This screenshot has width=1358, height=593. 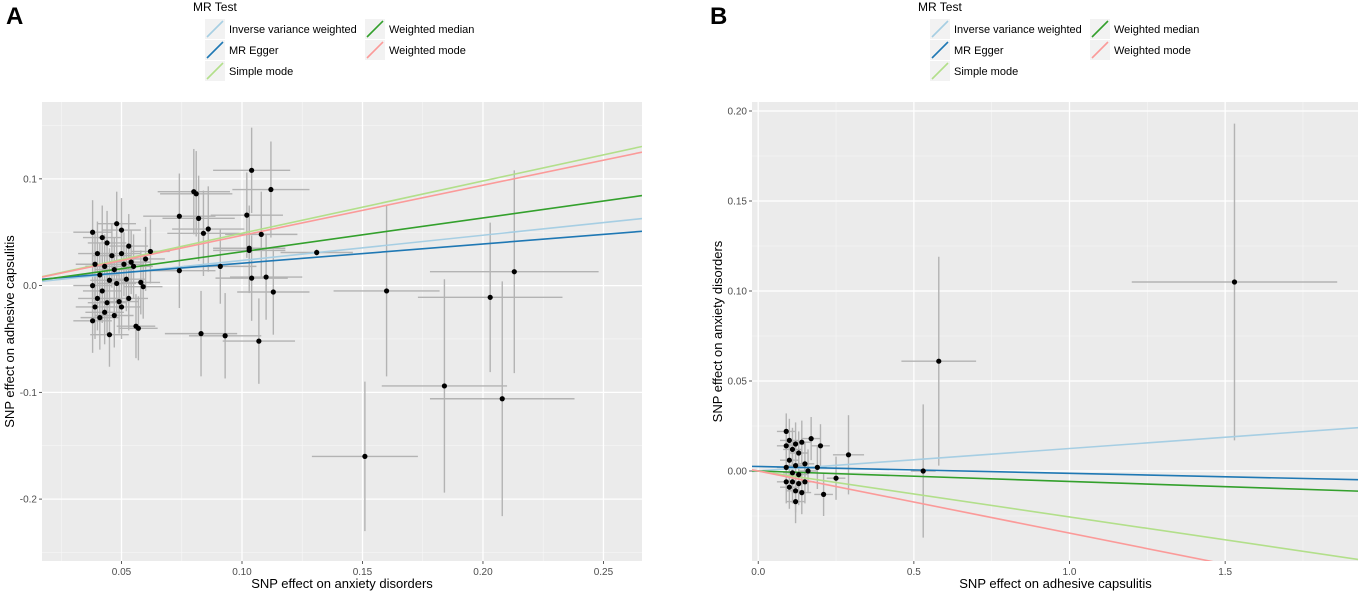 I want to click on y-tick-label: 0.15, so click(x=738, y=202).